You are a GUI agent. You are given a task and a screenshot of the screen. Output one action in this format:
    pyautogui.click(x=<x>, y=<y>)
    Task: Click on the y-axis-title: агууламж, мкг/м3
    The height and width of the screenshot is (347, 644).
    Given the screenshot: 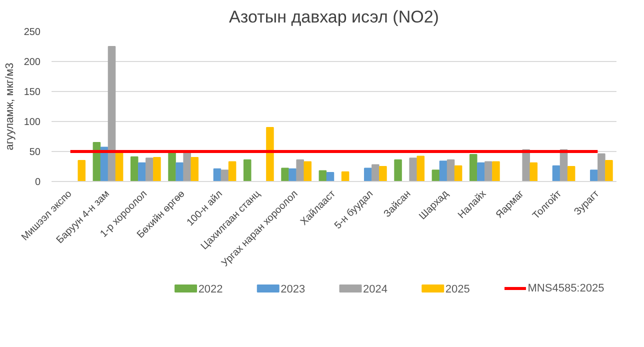 What is the action you would take?
    pyautogui.click(x=10, y=106)
    